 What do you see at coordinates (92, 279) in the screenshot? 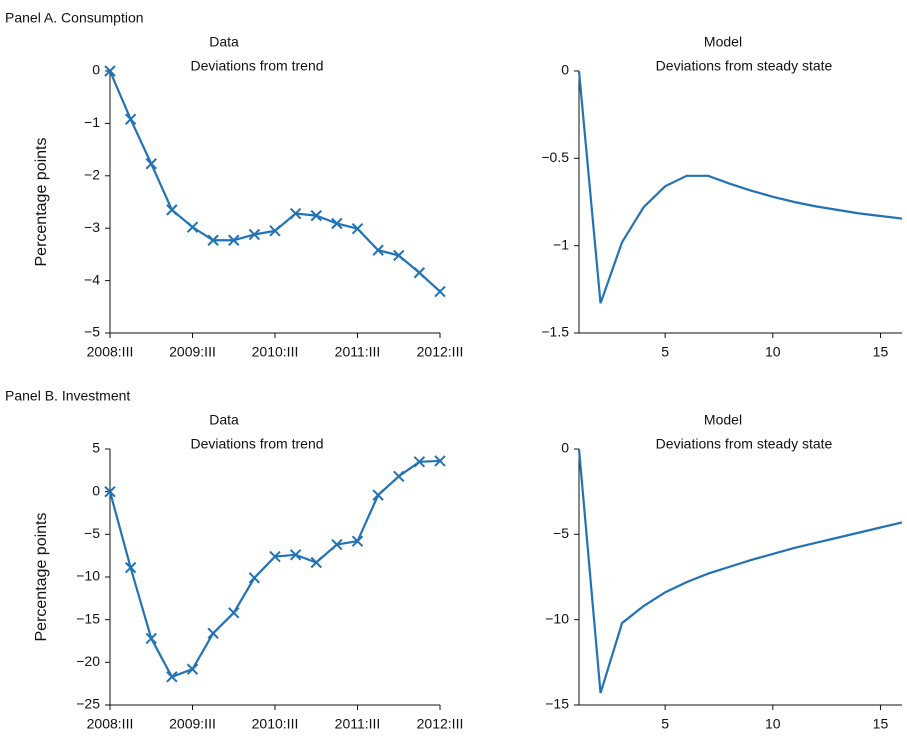
I see `y-tick-label: −4` at bounding box center [92, 279].